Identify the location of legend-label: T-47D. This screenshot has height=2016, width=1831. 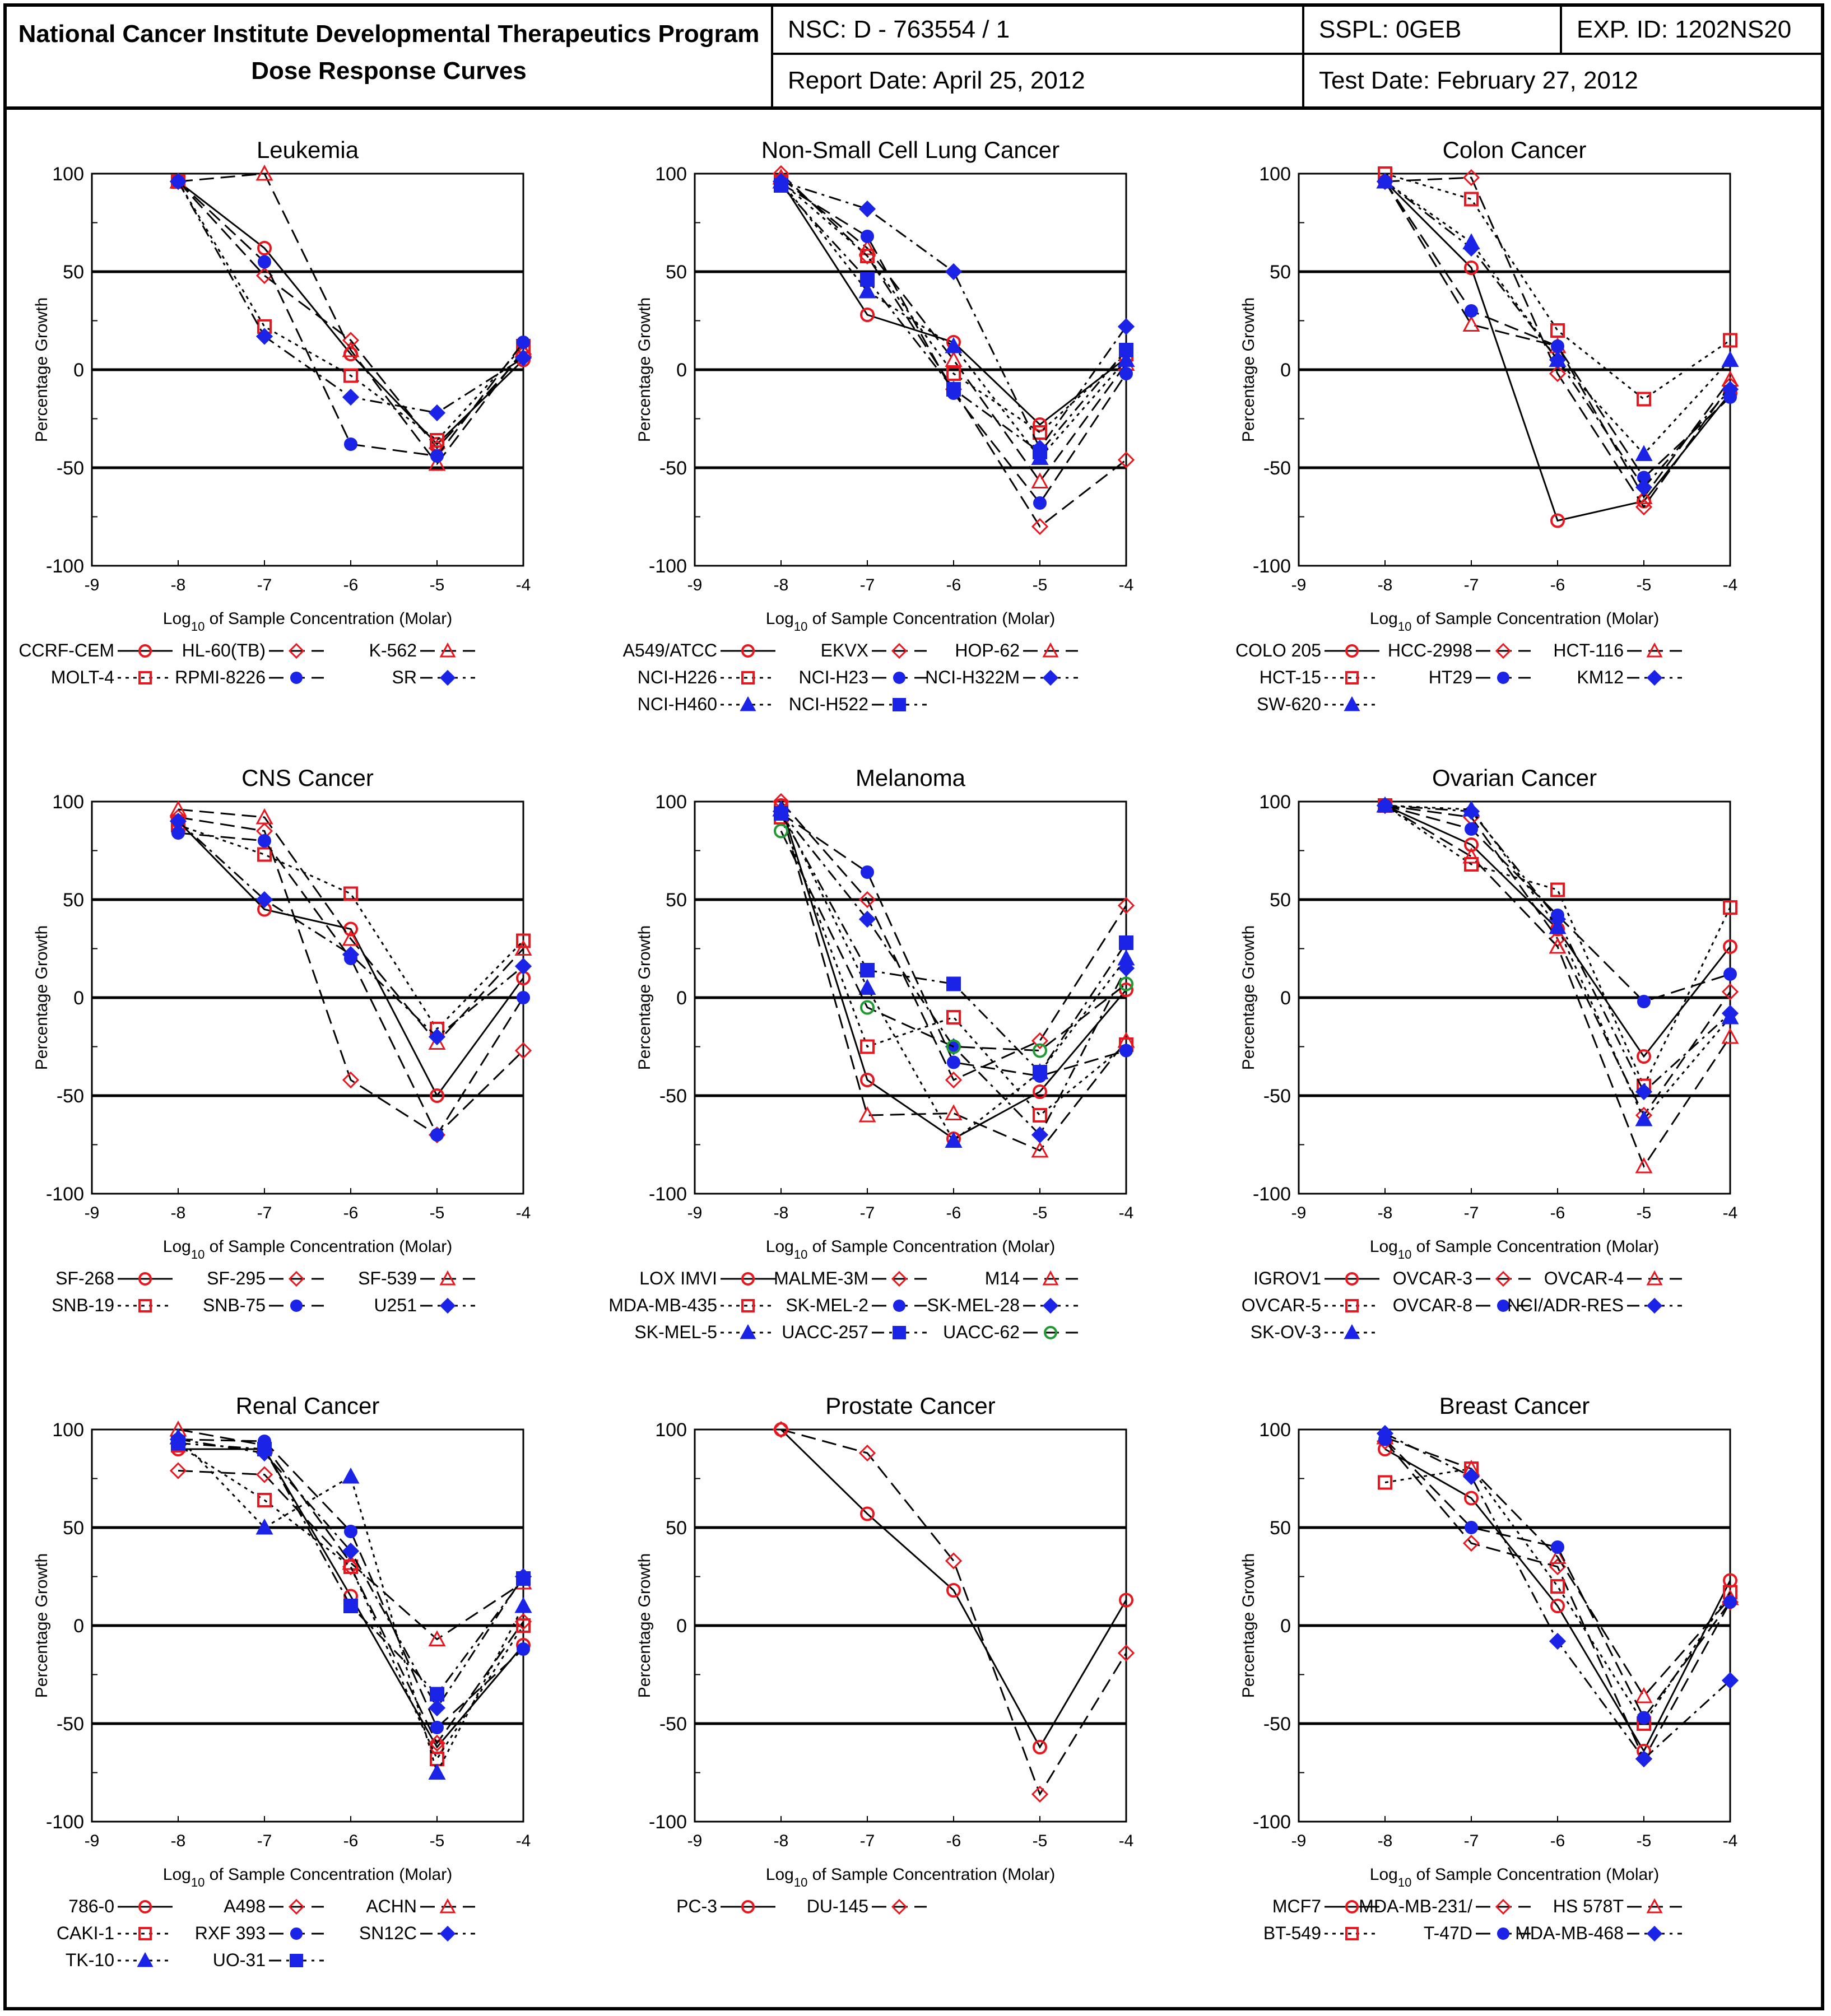
(1448, 1933).